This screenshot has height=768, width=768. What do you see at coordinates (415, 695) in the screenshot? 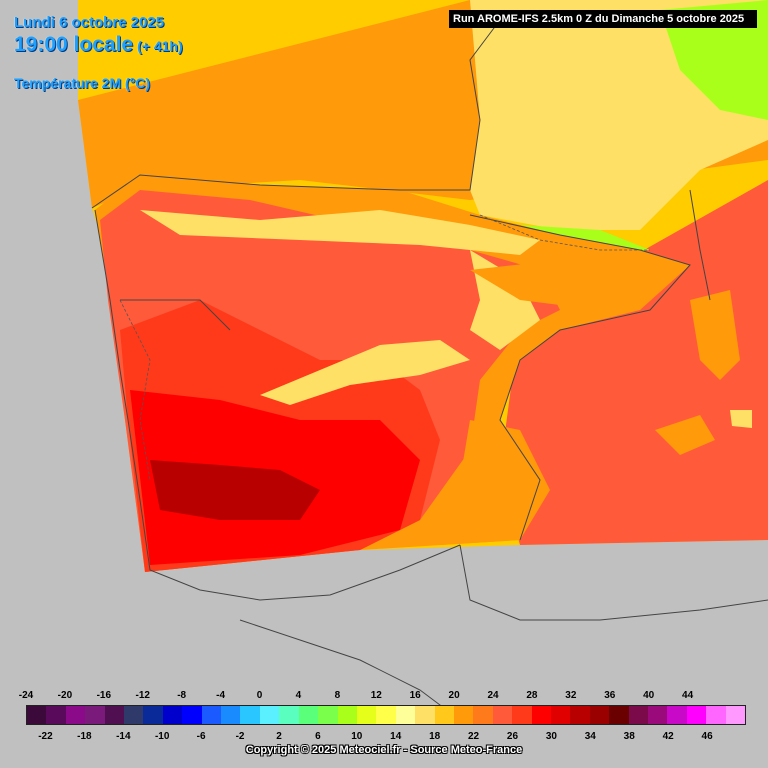
I see `scale-label-upper: 16` at bounding box center [415, 695].